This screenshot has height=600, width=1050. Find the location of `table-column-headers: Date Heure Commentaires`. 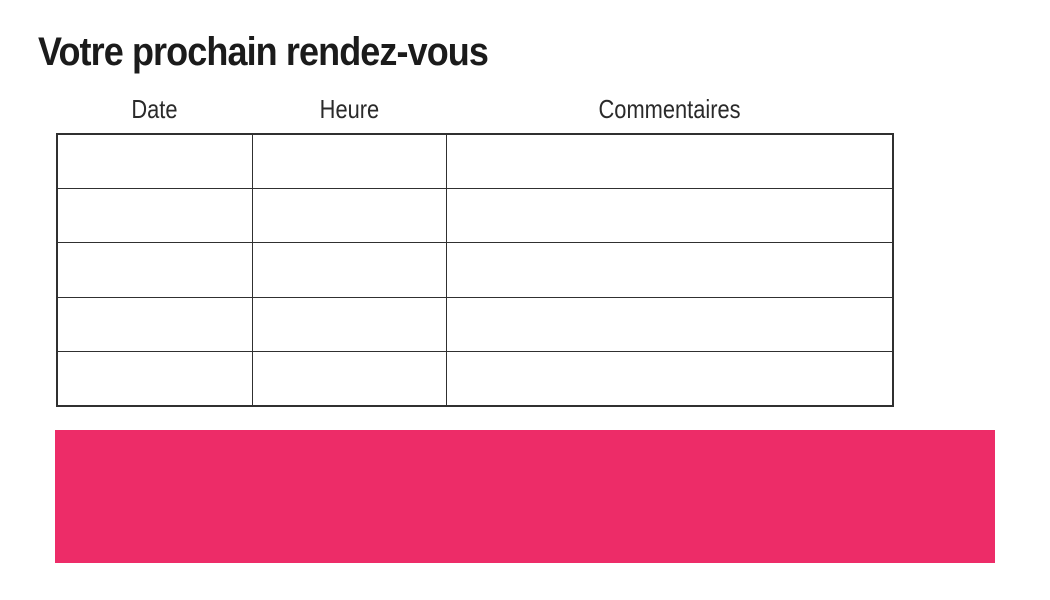

table-column-headers: Date Heure Commentaires is located at coordinates (475, 109).